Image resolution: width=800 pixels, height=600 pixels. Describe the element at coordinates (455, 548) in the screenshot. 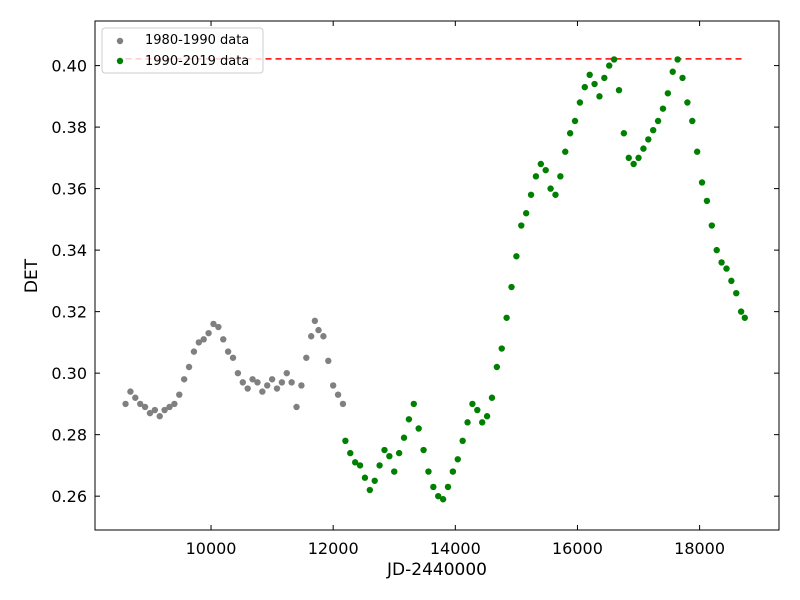

I see `x-tick-label: 14000` at that location.